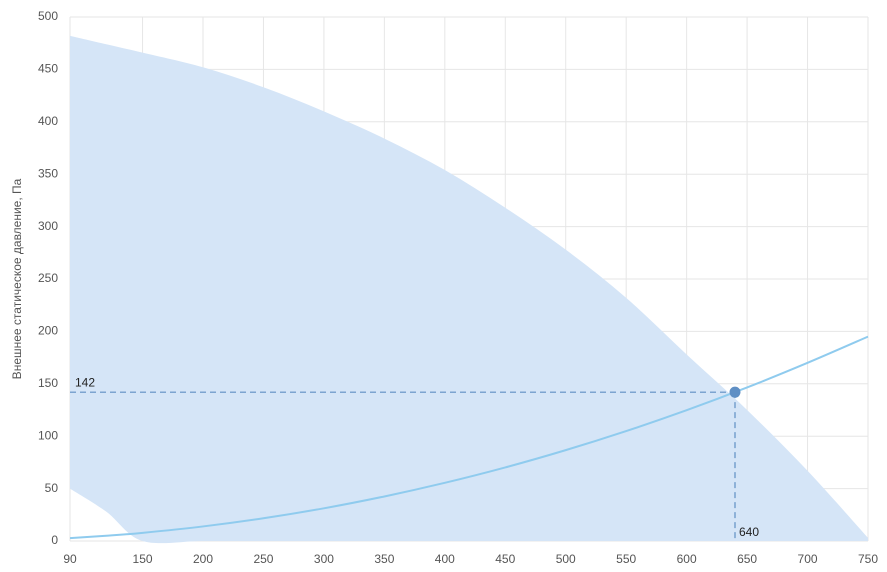 The image size is (887, 572). What do you see at coordinates (48, 69) in the screenshot?
I see `y-tick-label: 450` at bounding box center [48, 69].